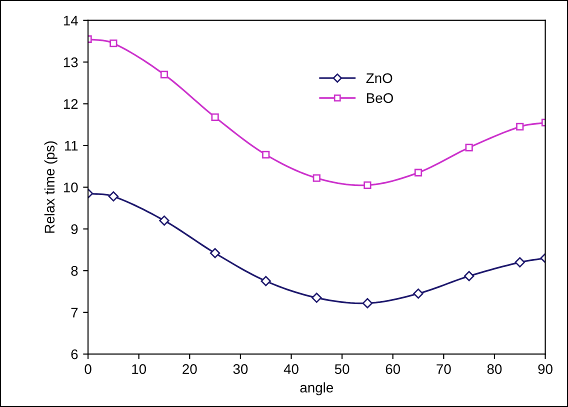 Image resolution: width=568 pixels, height=407 pixels. What do you see at coordinates (74, 354) in the screenshot?
I see `y-tick-label: 6` at bounding box center [74, 354].